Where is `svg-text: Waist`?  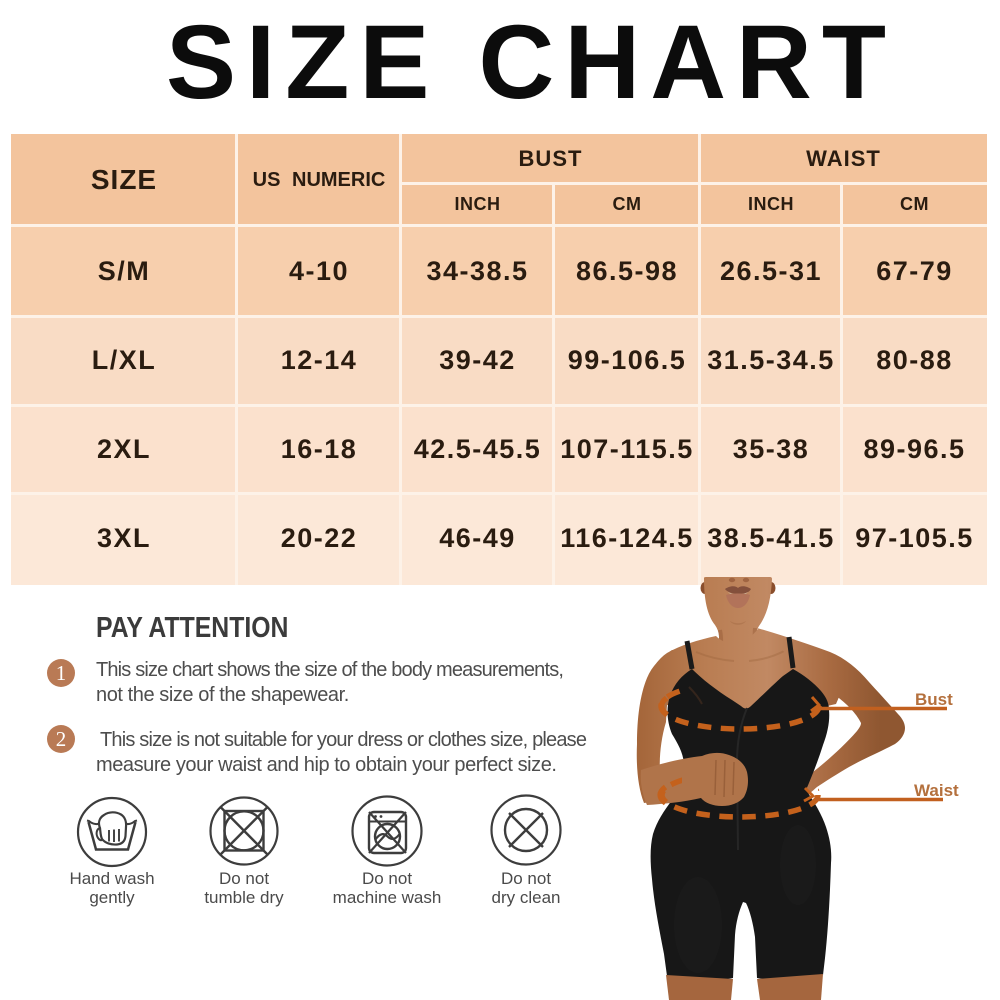
svg-text: Waist is located at coordinates (936, 790).